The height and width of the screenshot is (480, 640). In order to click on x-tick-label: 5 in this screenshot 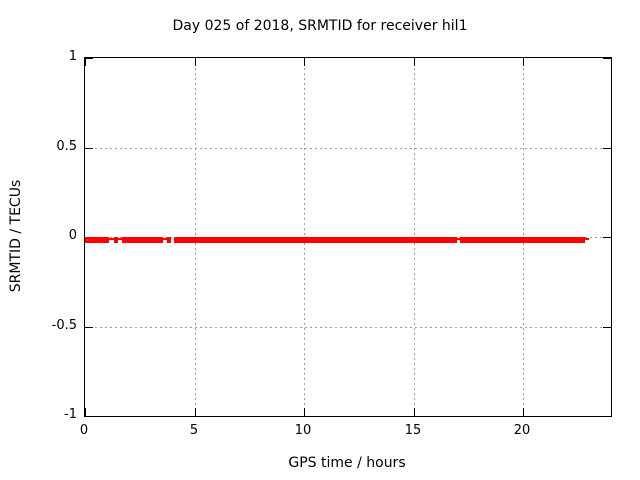, I will do `click(194, 430)`.